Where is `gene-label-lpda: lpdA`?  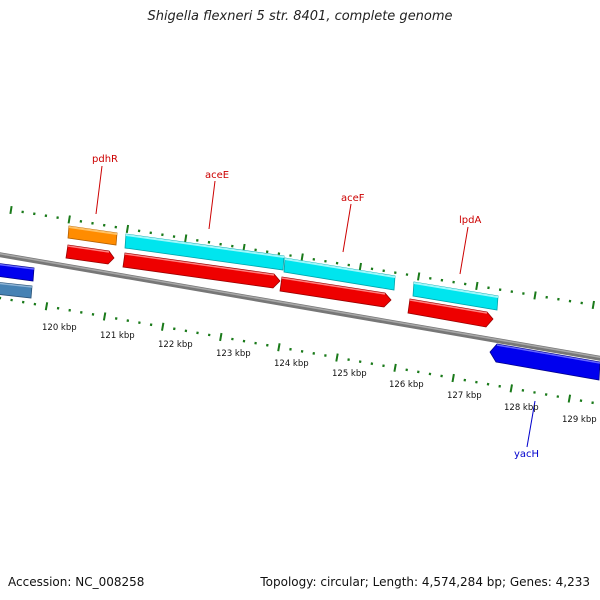 gene-label-lpda: lpdA is located at coordinates (470, 220).